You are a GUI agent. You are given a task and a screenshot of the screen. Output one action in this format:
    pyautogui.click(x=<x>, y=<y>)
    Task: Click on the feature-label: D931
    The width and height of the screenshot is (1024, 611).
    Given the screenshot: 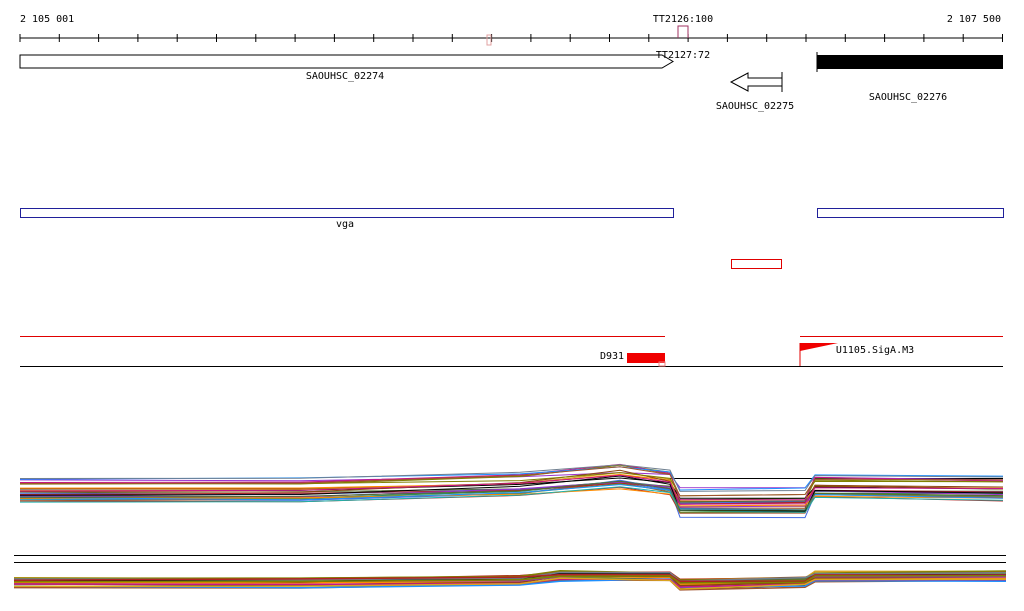 What is the action you would take?
    pyautogui.click(x=612, y=356)
    